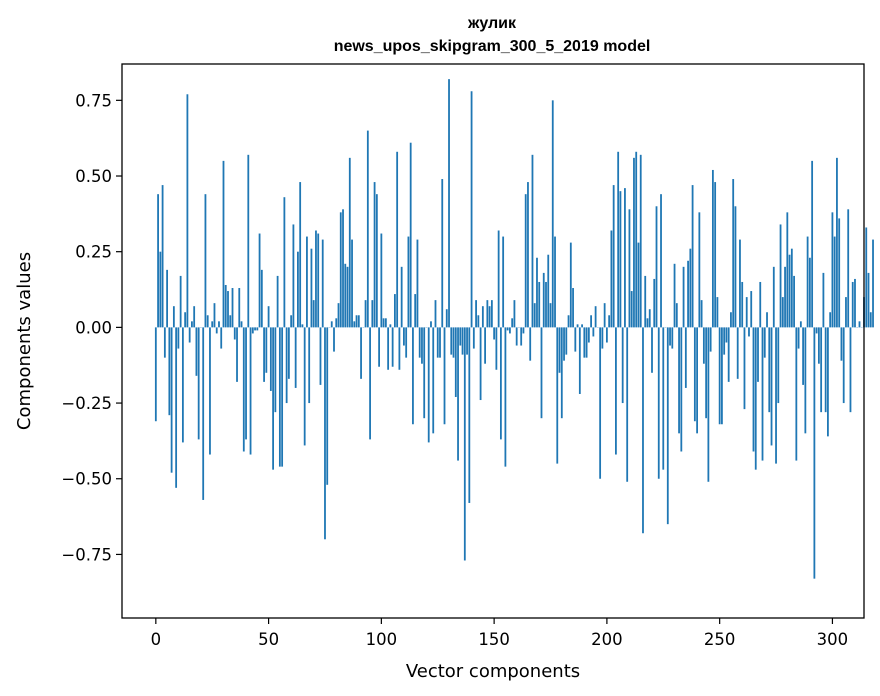 This screenshot has height=696, width=880. Describe the element at coordinates (833, 639) in the screenshot. I see `x-tick-label: 300` at that location.